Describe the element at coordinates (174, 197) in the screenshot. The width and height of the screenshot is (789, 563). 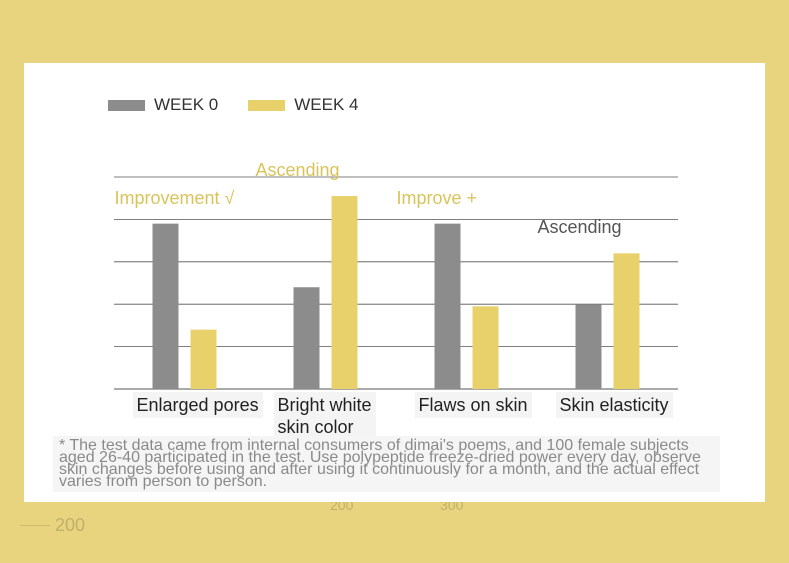
I see `annotation-label: Improvement √` at that location.